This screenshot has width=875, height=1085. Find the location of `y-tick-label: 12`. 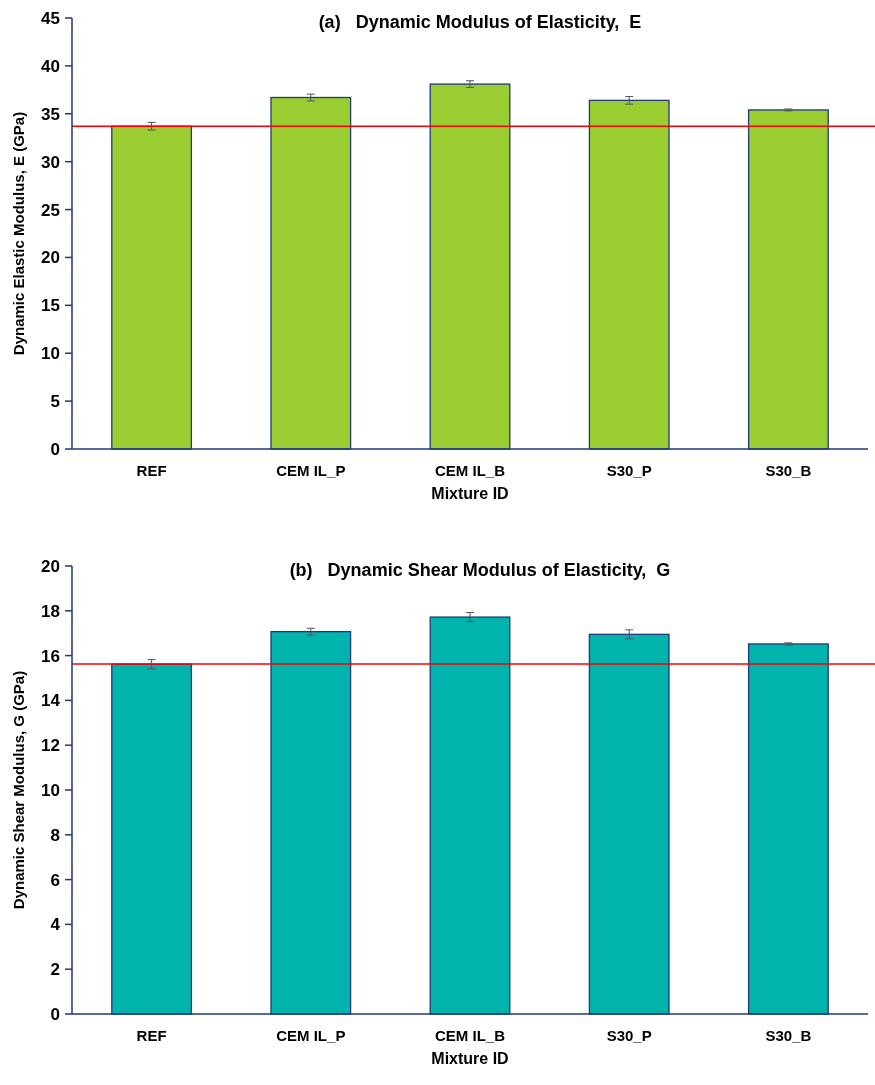

y-tick-label: 12 is located at coordinates (50, 746).